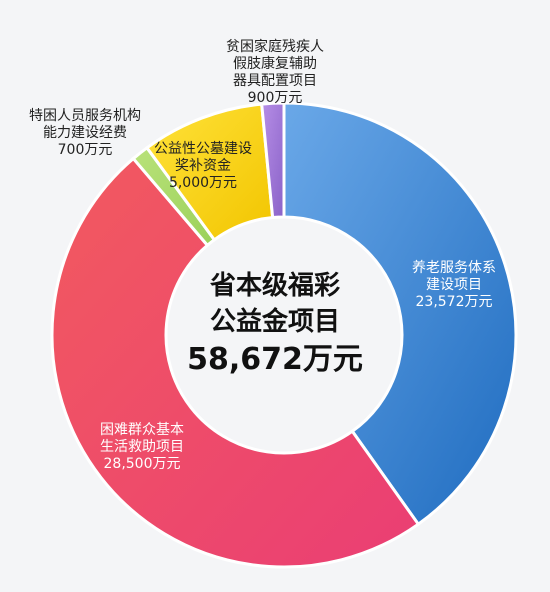 This screenshot has height=592, width=550. What do you see at coordinates (85, 124) in the screenshot?
I see `slice-label-name: 特困人员服务机构 能力建设经费` at bounding box center [85, 124].